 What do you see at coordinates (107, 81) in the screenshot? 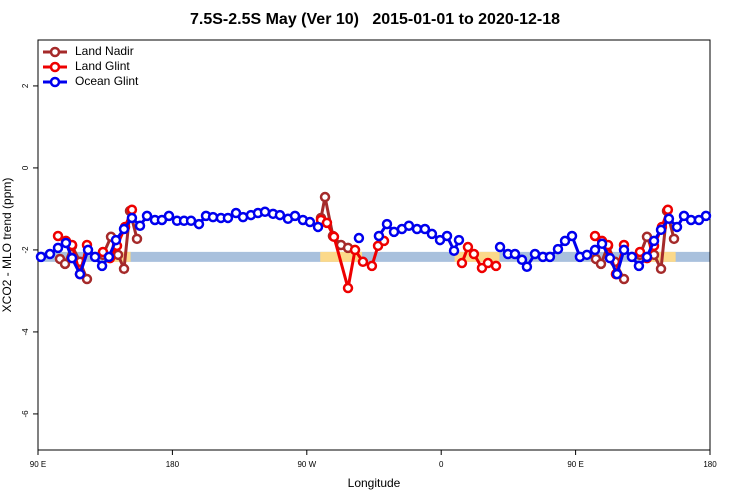
I see `legend-label: Ocean Glint` at bounding box center [107, 81].